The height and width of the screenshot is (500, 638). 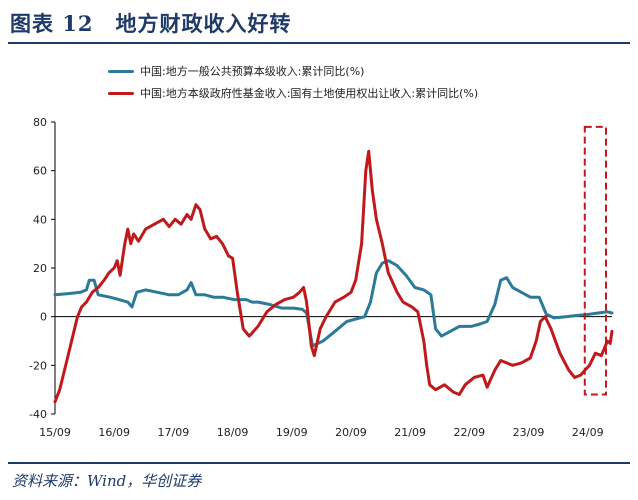 What do you see at coordinates (38, 414) in the screenshot?
I see `y-tick-label: -40` at bounding box center [38, 414].